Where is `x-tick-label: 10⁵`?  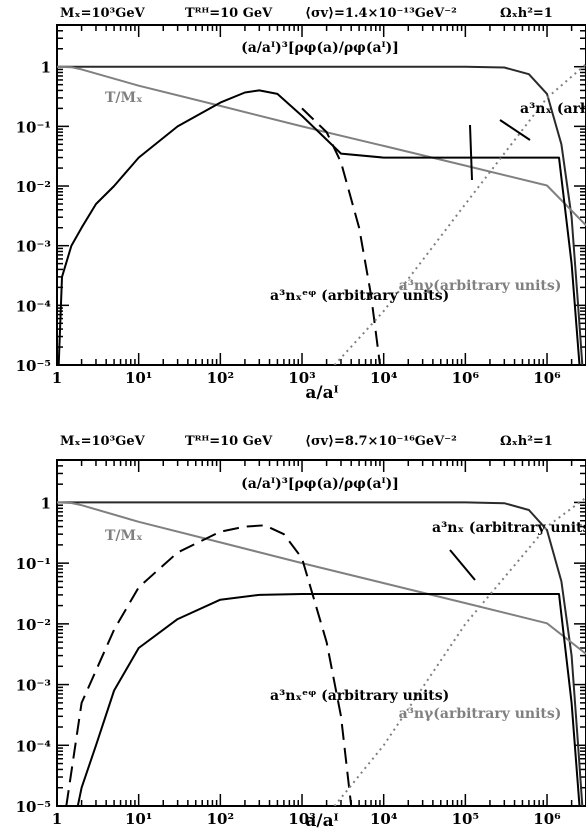
x-tick-label: 10⁵ is located at coordinates (465, 819).